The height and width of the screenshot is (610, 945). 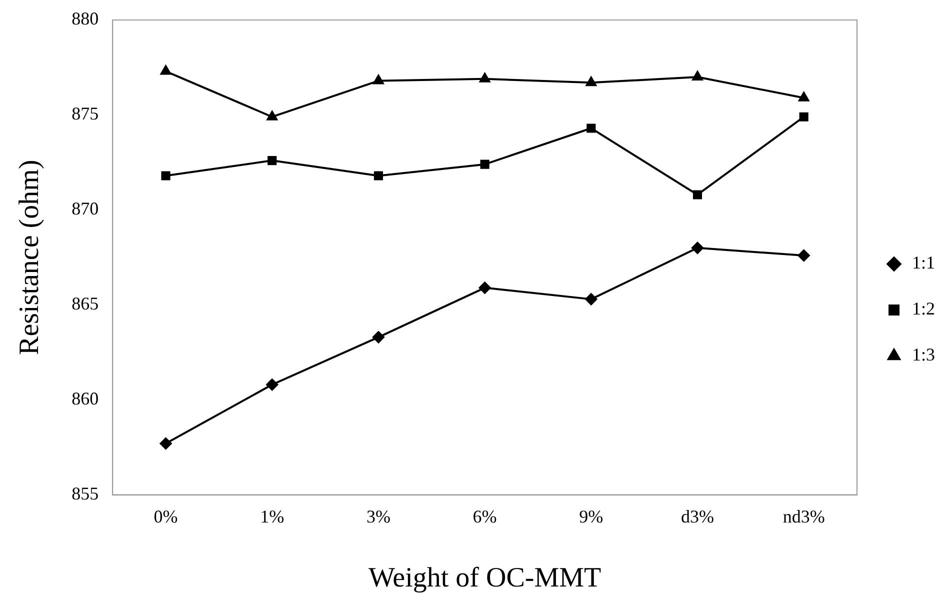 I want to click on legend-label: 1:3, so click(x=924, y=354).